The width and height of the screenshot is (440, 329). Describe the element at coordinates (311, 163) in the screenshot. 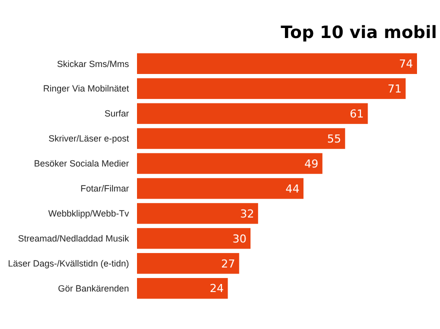

I see `data-label: 49` at that location.